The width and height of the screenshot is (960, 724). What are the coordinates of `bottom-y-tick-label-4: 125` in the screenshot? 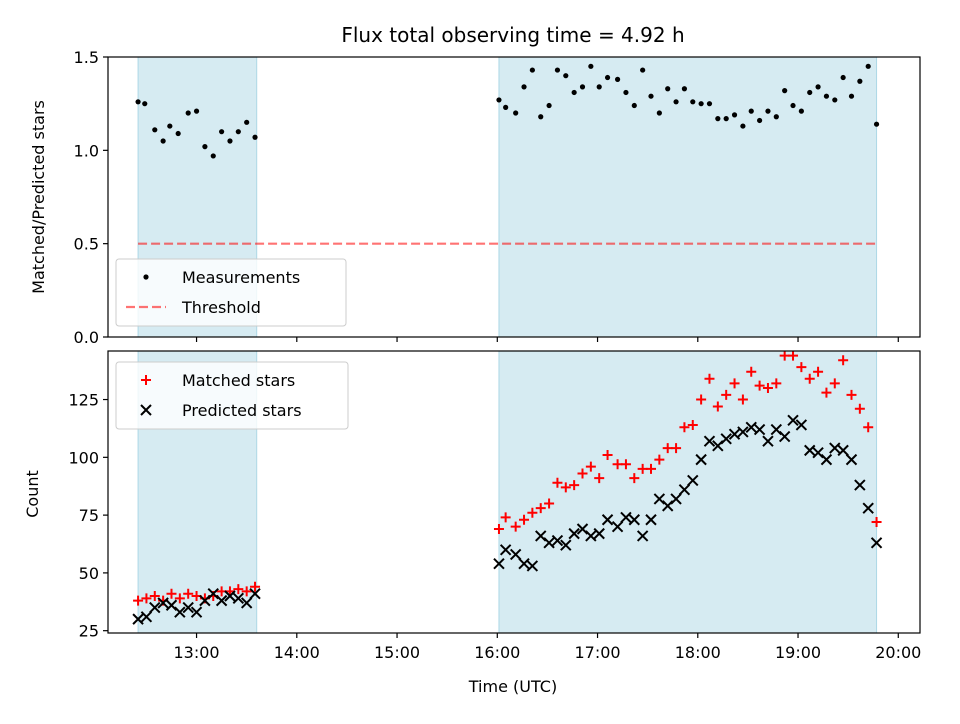 It's located at (83, 400).